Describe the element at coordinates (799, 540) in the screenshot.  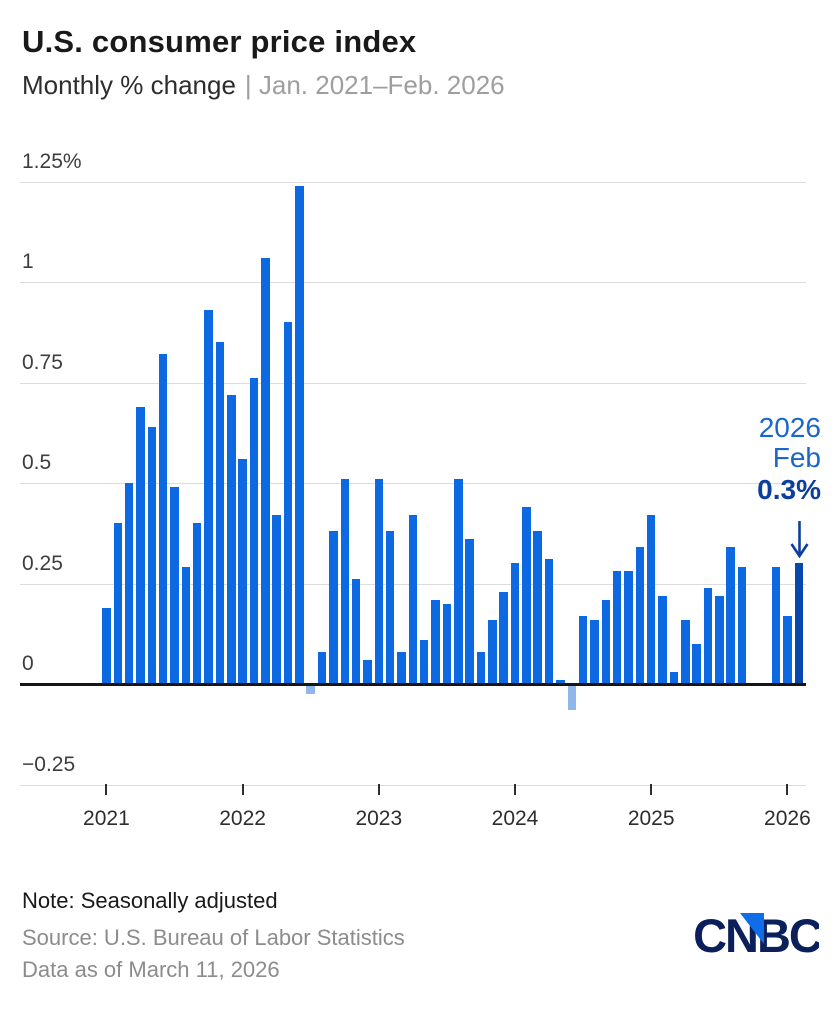
I see `down-arrow-icon` at that location.